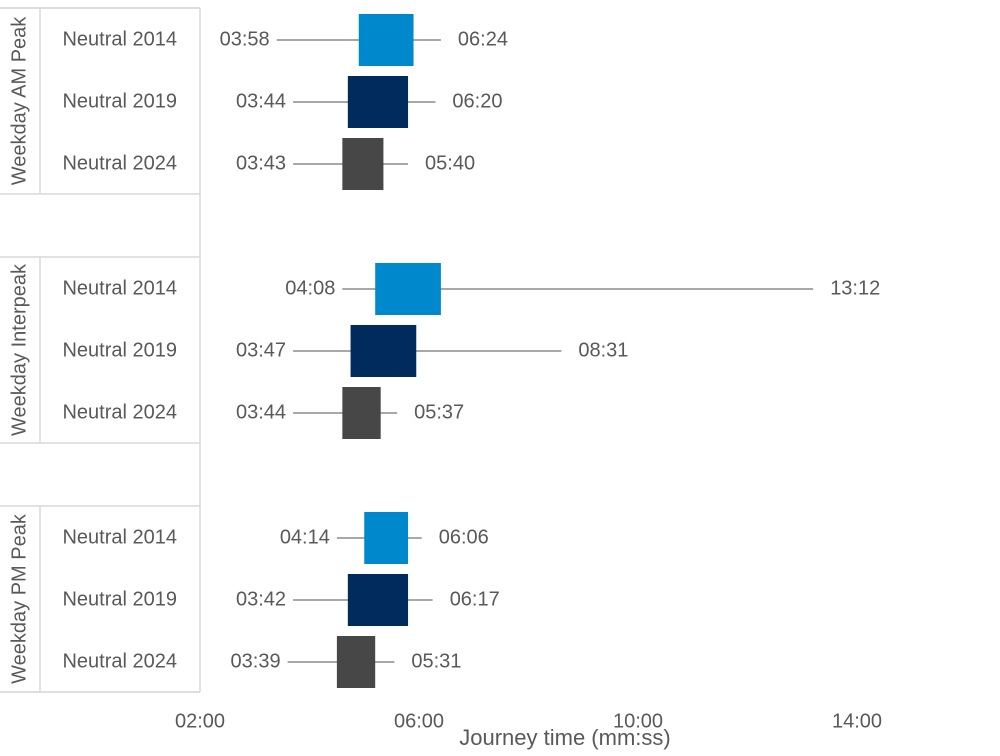 Image resolution: width=1000 pixels, height=756 pixels. What do you see at coordinates (19, 101) in the screenshot?
I see `group-label: Weekday AM Peak` at bounding box center [19, 101].